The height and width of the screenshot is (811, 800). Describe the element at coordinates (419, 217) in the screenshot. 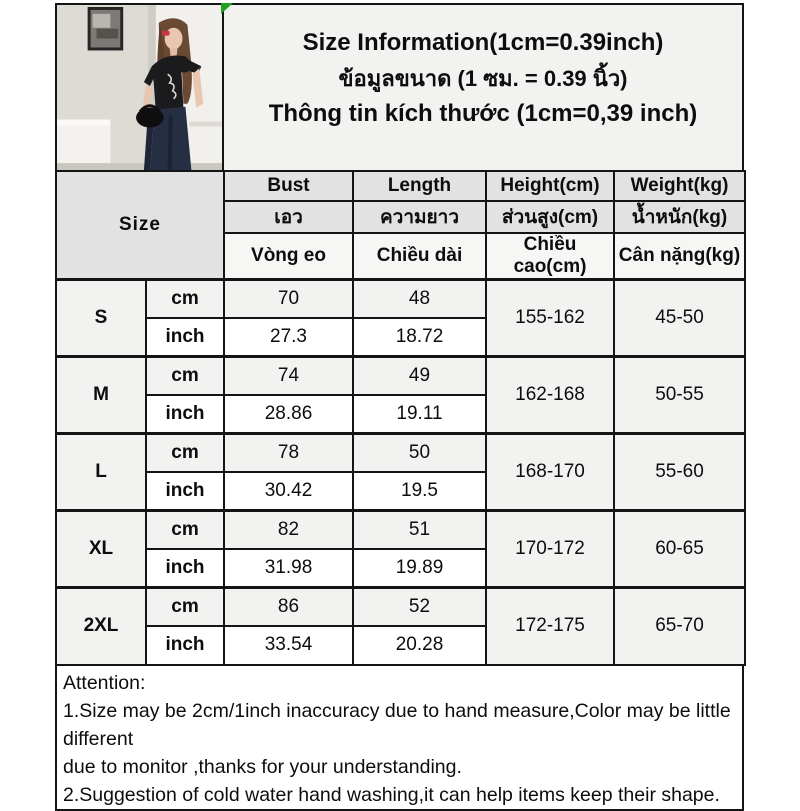

I see `col-header-length-th: ความยาว` at that location.